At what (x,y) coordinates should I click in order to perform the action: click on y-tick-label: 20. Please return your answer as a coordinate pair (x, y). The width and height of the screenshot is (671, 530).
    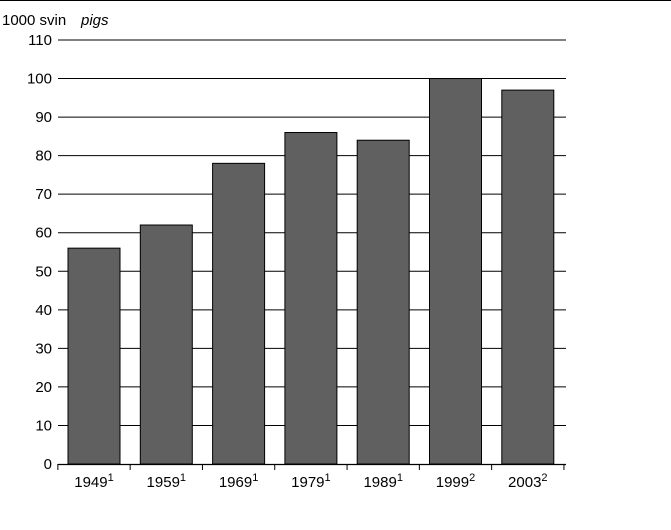
    Looking at the image, I should click on (43, 387).